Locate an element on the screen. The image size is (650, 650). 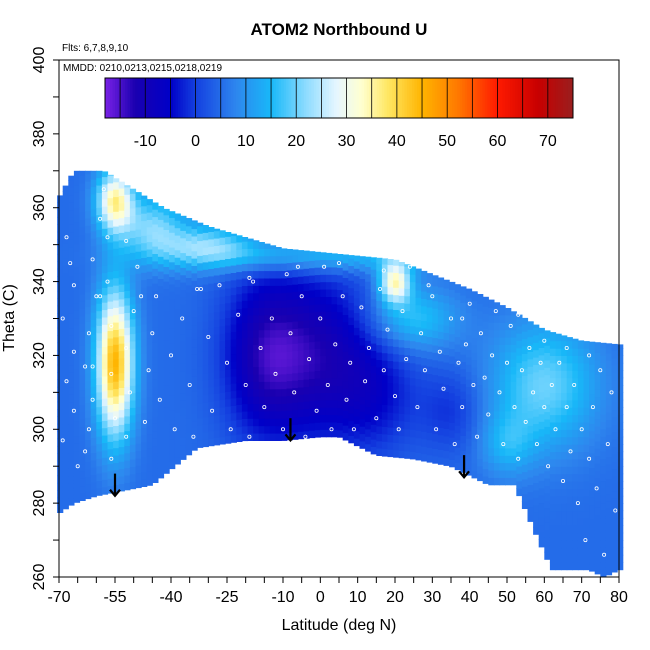
x-tick-label: 0 is located at coordinates (320, 597).